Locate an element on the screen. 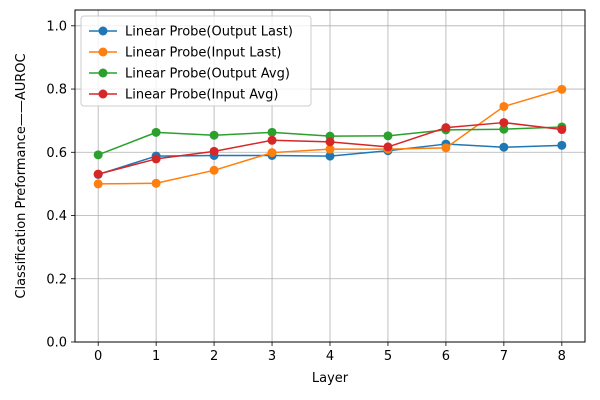 The image size is (600, 400). legend-entry: Linear Probe(Input Avg) is located at coordinates (183, 95).